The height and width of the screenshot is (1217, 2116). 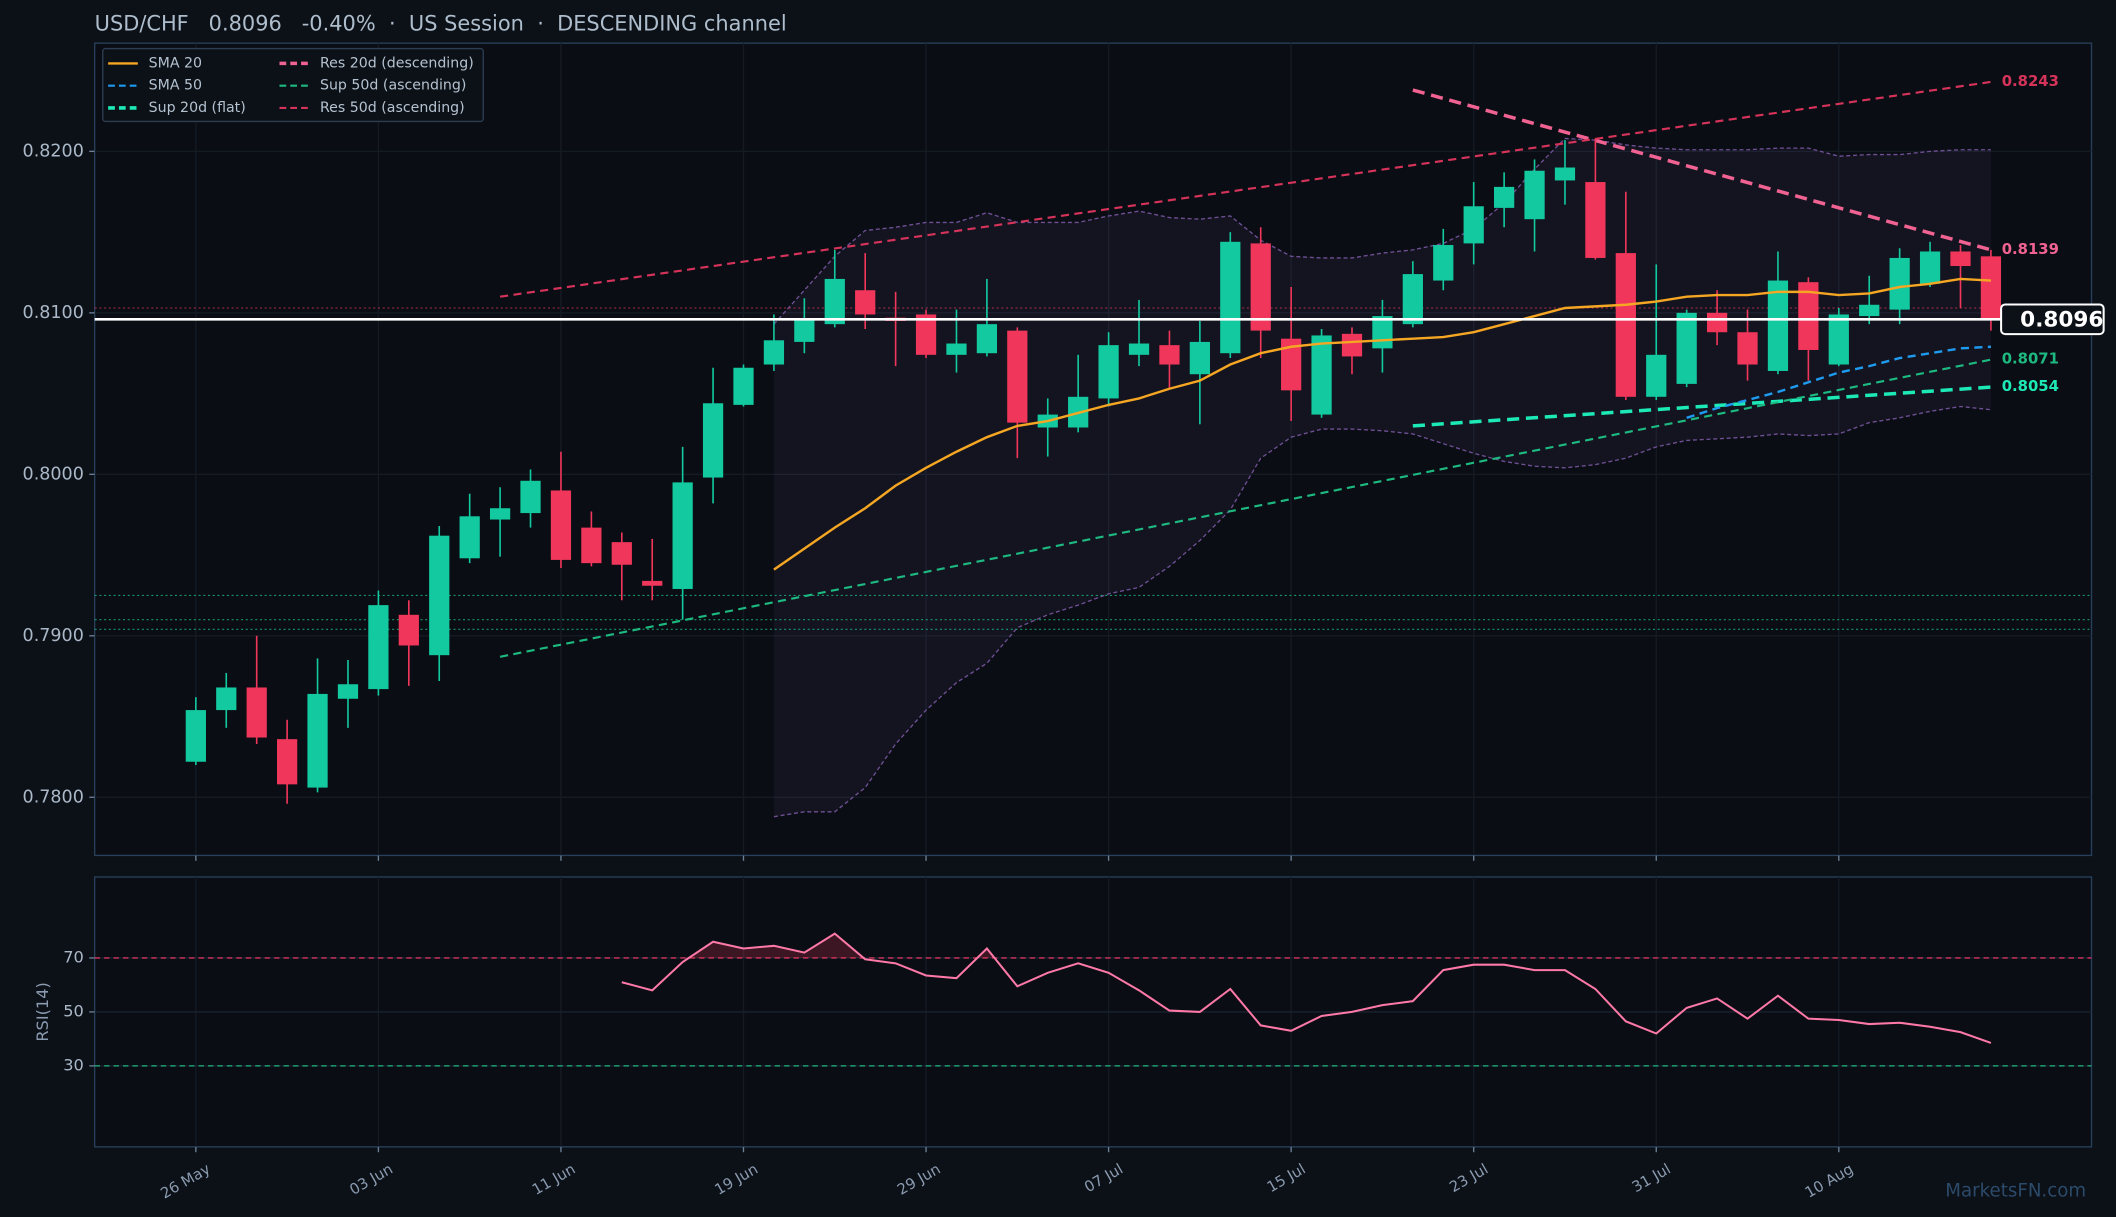 I want to click on band-upper, so click(x=1382, y=231).